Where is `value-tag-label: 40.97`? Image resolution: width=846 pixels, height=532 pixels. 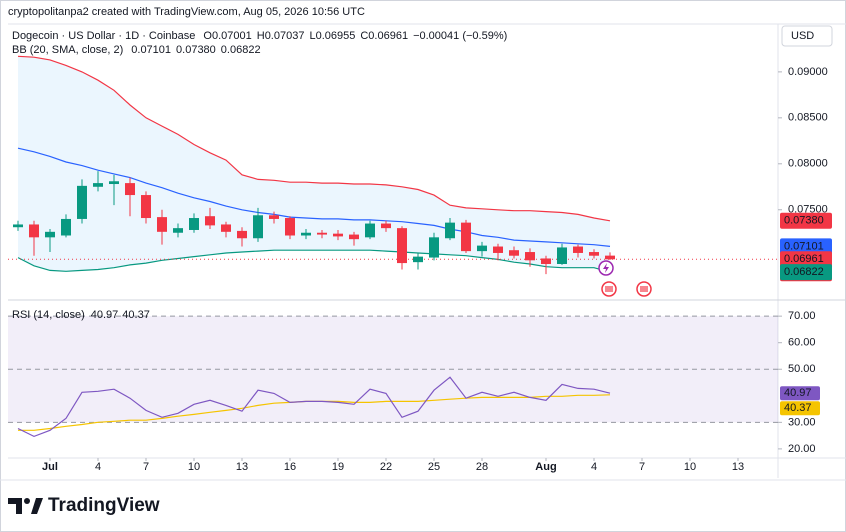 value-tag-label: 40.97 is located at coordinates (798, 393).